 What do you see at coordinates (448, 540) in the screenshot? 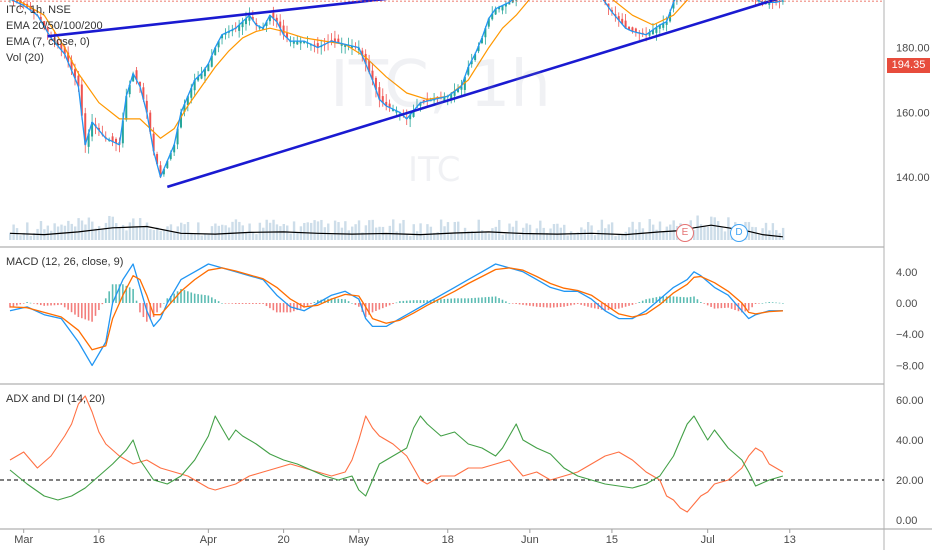
I see `time-tick-label: 18` at bounding box center [448, 540].